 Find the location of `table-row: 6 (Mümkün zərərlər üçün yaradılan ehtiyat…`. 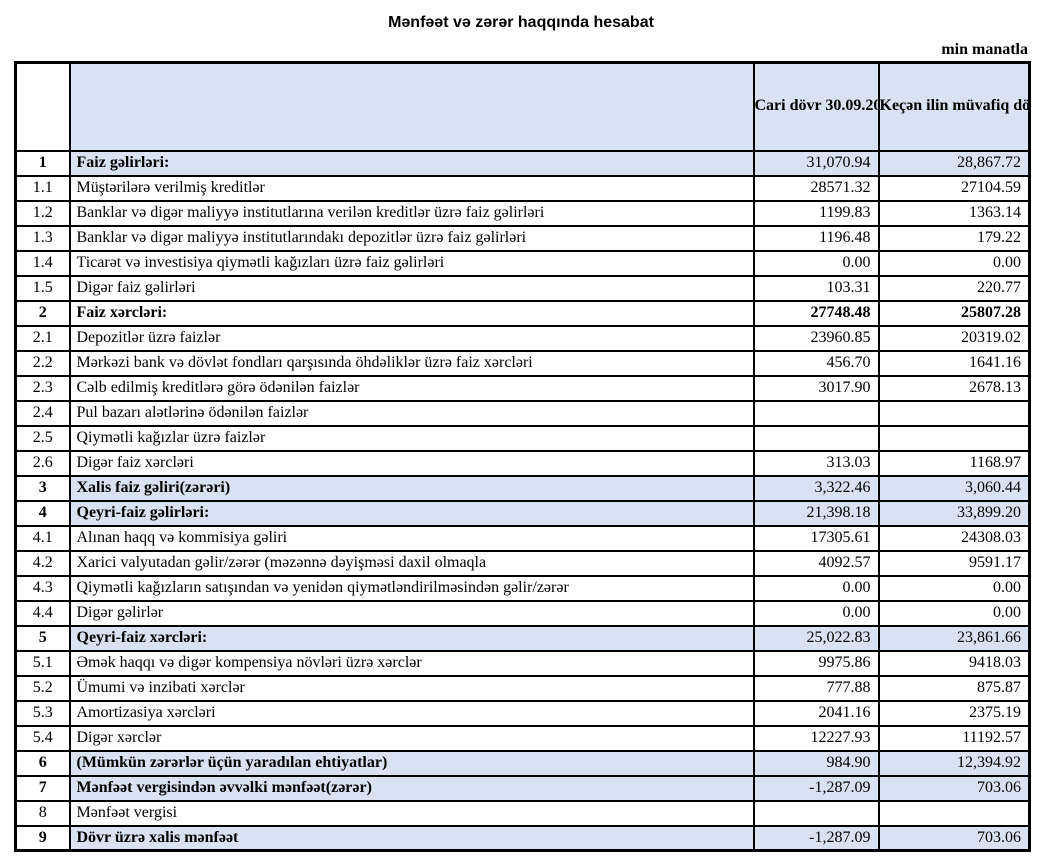

table-row: 6 (Mümkün zərərlər üçün yaradılan ehtiyat… is located at coordinates (522, 763).